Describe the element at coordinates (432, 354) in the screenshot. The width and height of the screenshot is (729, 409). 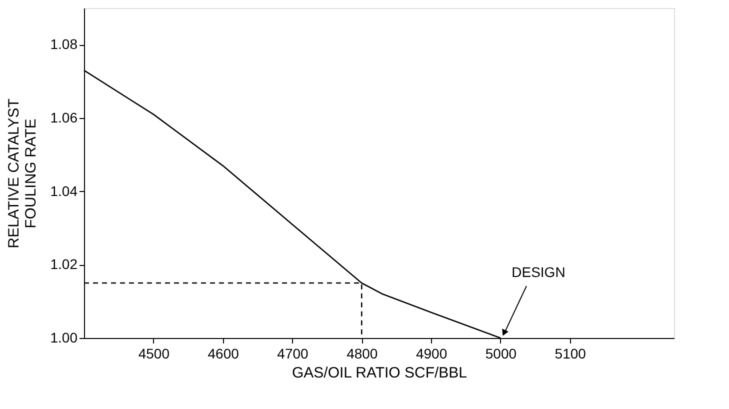
I see `x-tick-label: 4900` at that location.